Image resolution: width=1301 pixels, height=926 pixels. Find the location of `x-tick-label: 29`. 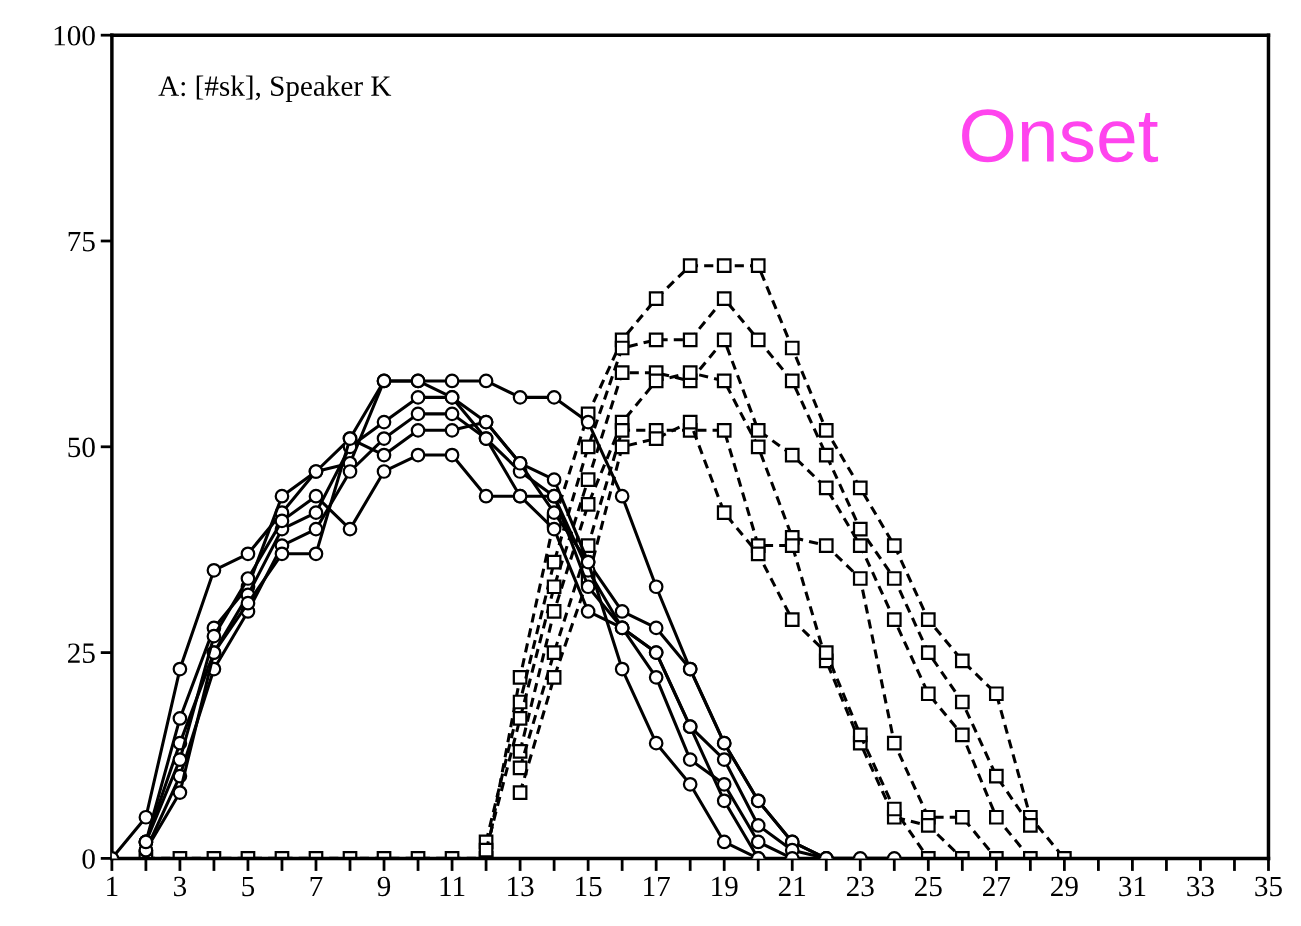

x-tick-label: 29 is located at coordinates (1064, 886).